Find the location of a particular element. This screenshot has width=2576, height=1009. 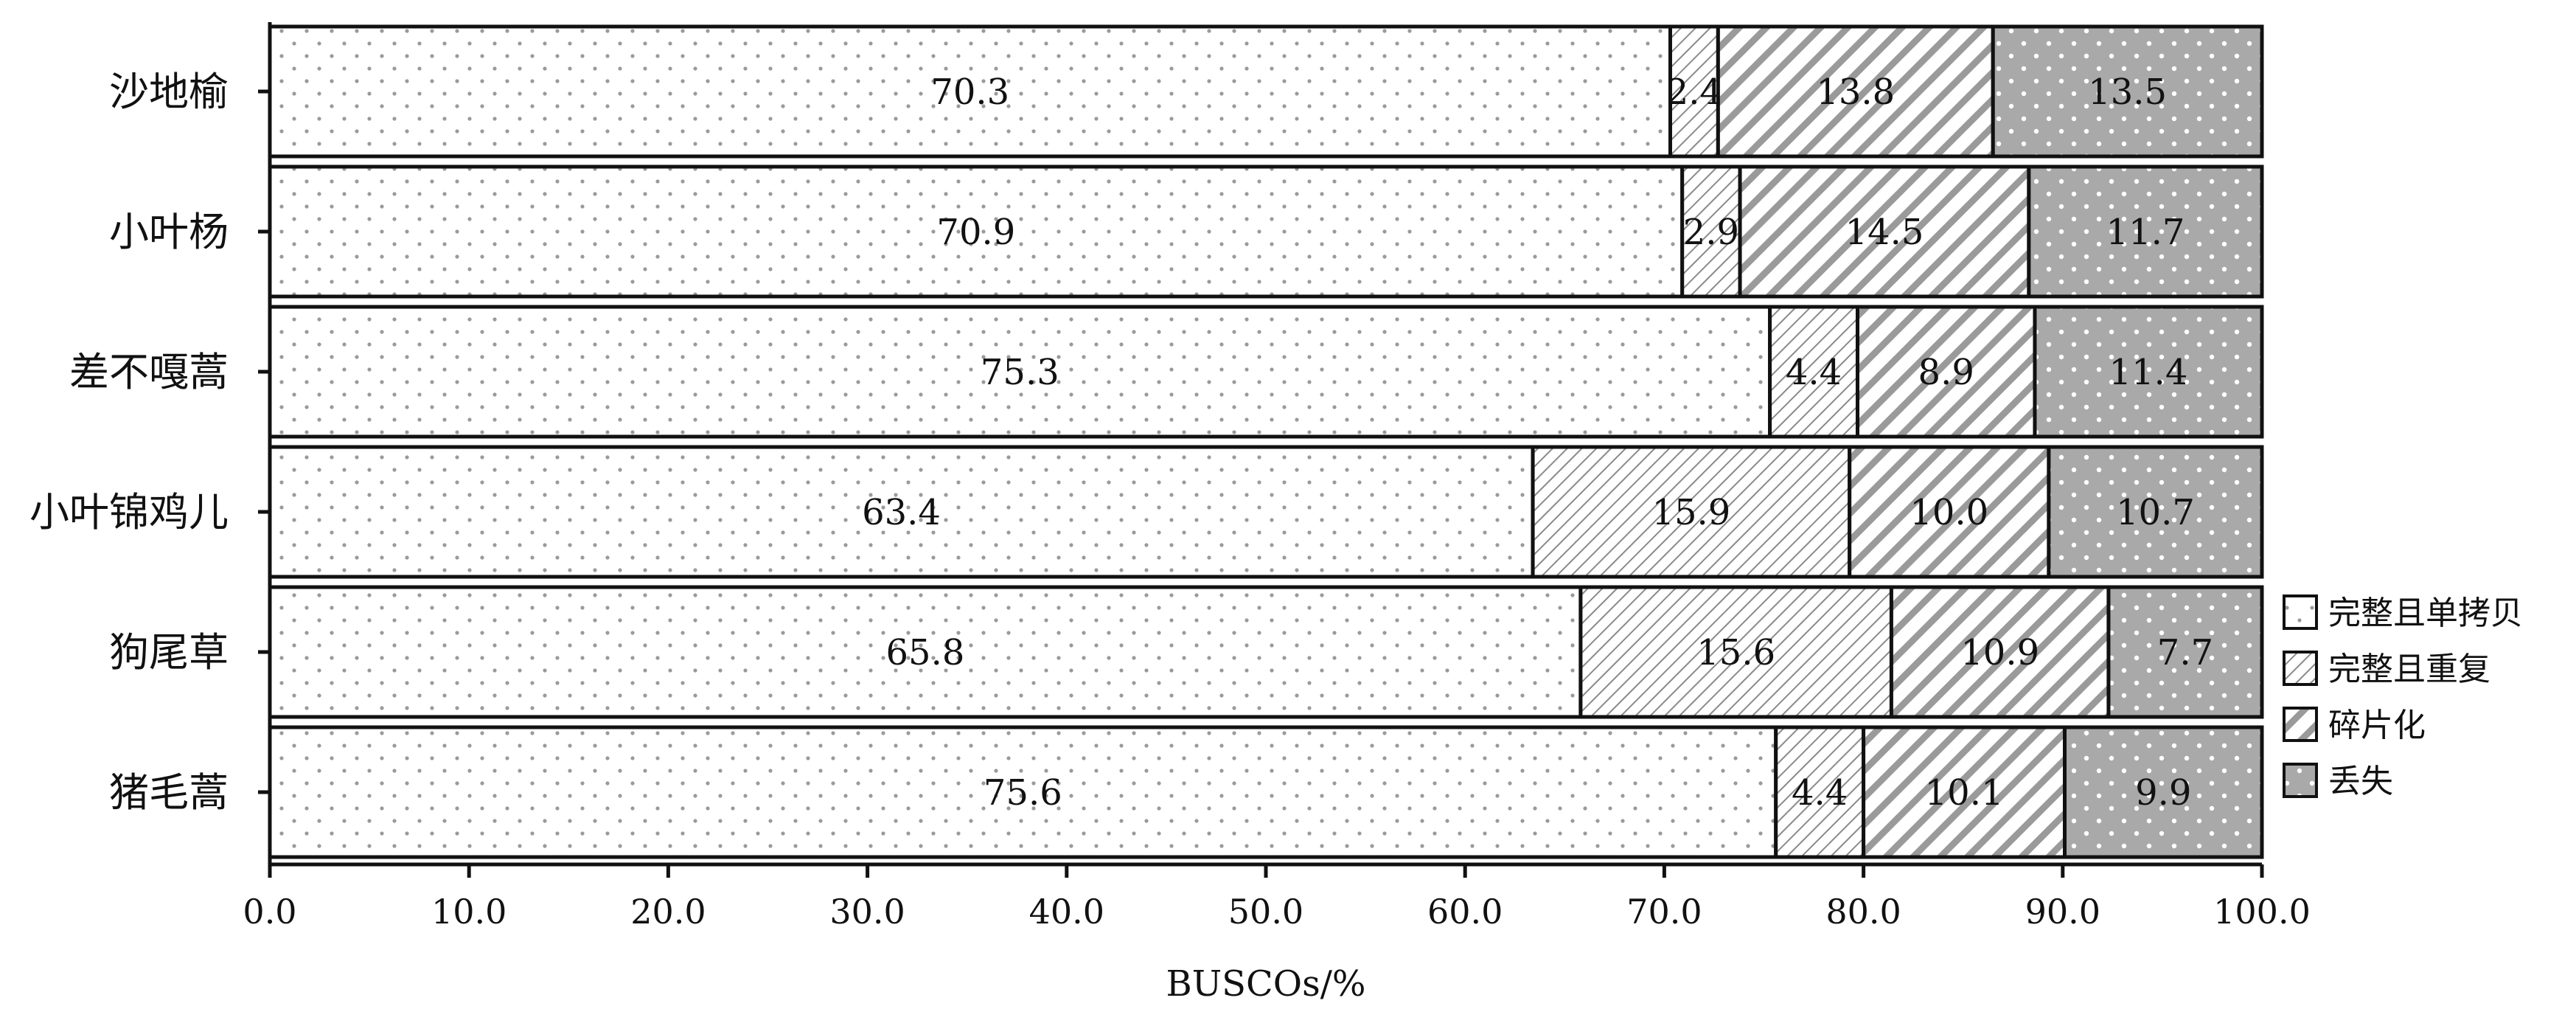

data-label: 70.3 is located at coordinates (970, 92).